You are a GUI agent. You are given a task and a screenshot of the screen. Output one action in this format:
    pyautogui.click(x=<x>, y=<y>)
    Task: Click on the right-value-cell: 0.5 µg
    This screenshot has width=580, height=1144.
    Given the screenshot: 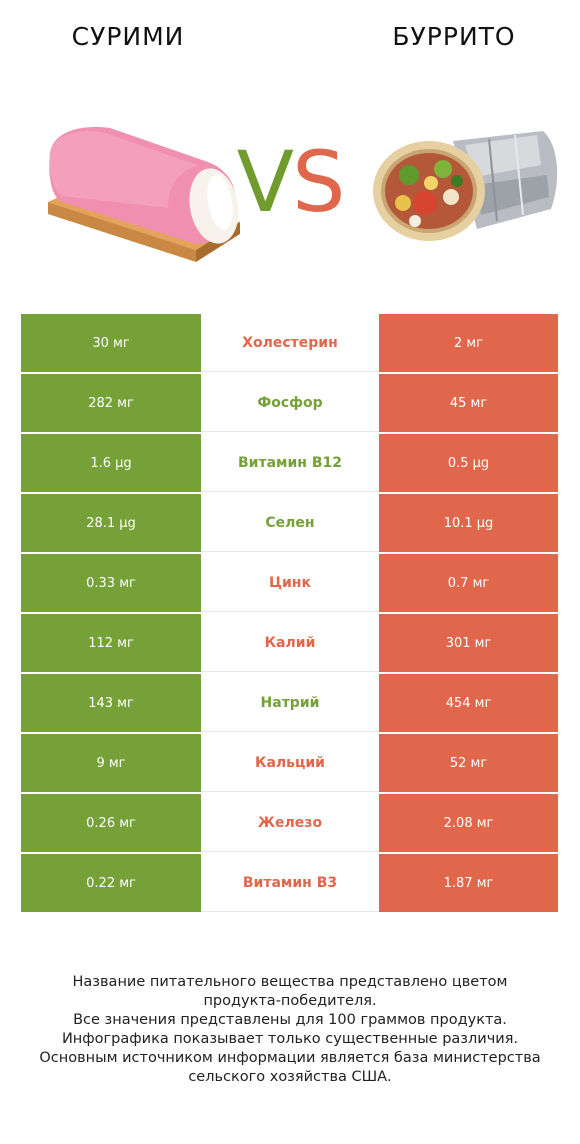 What is the action you would take?
    pyautogui.click(x=468, y=463)
    